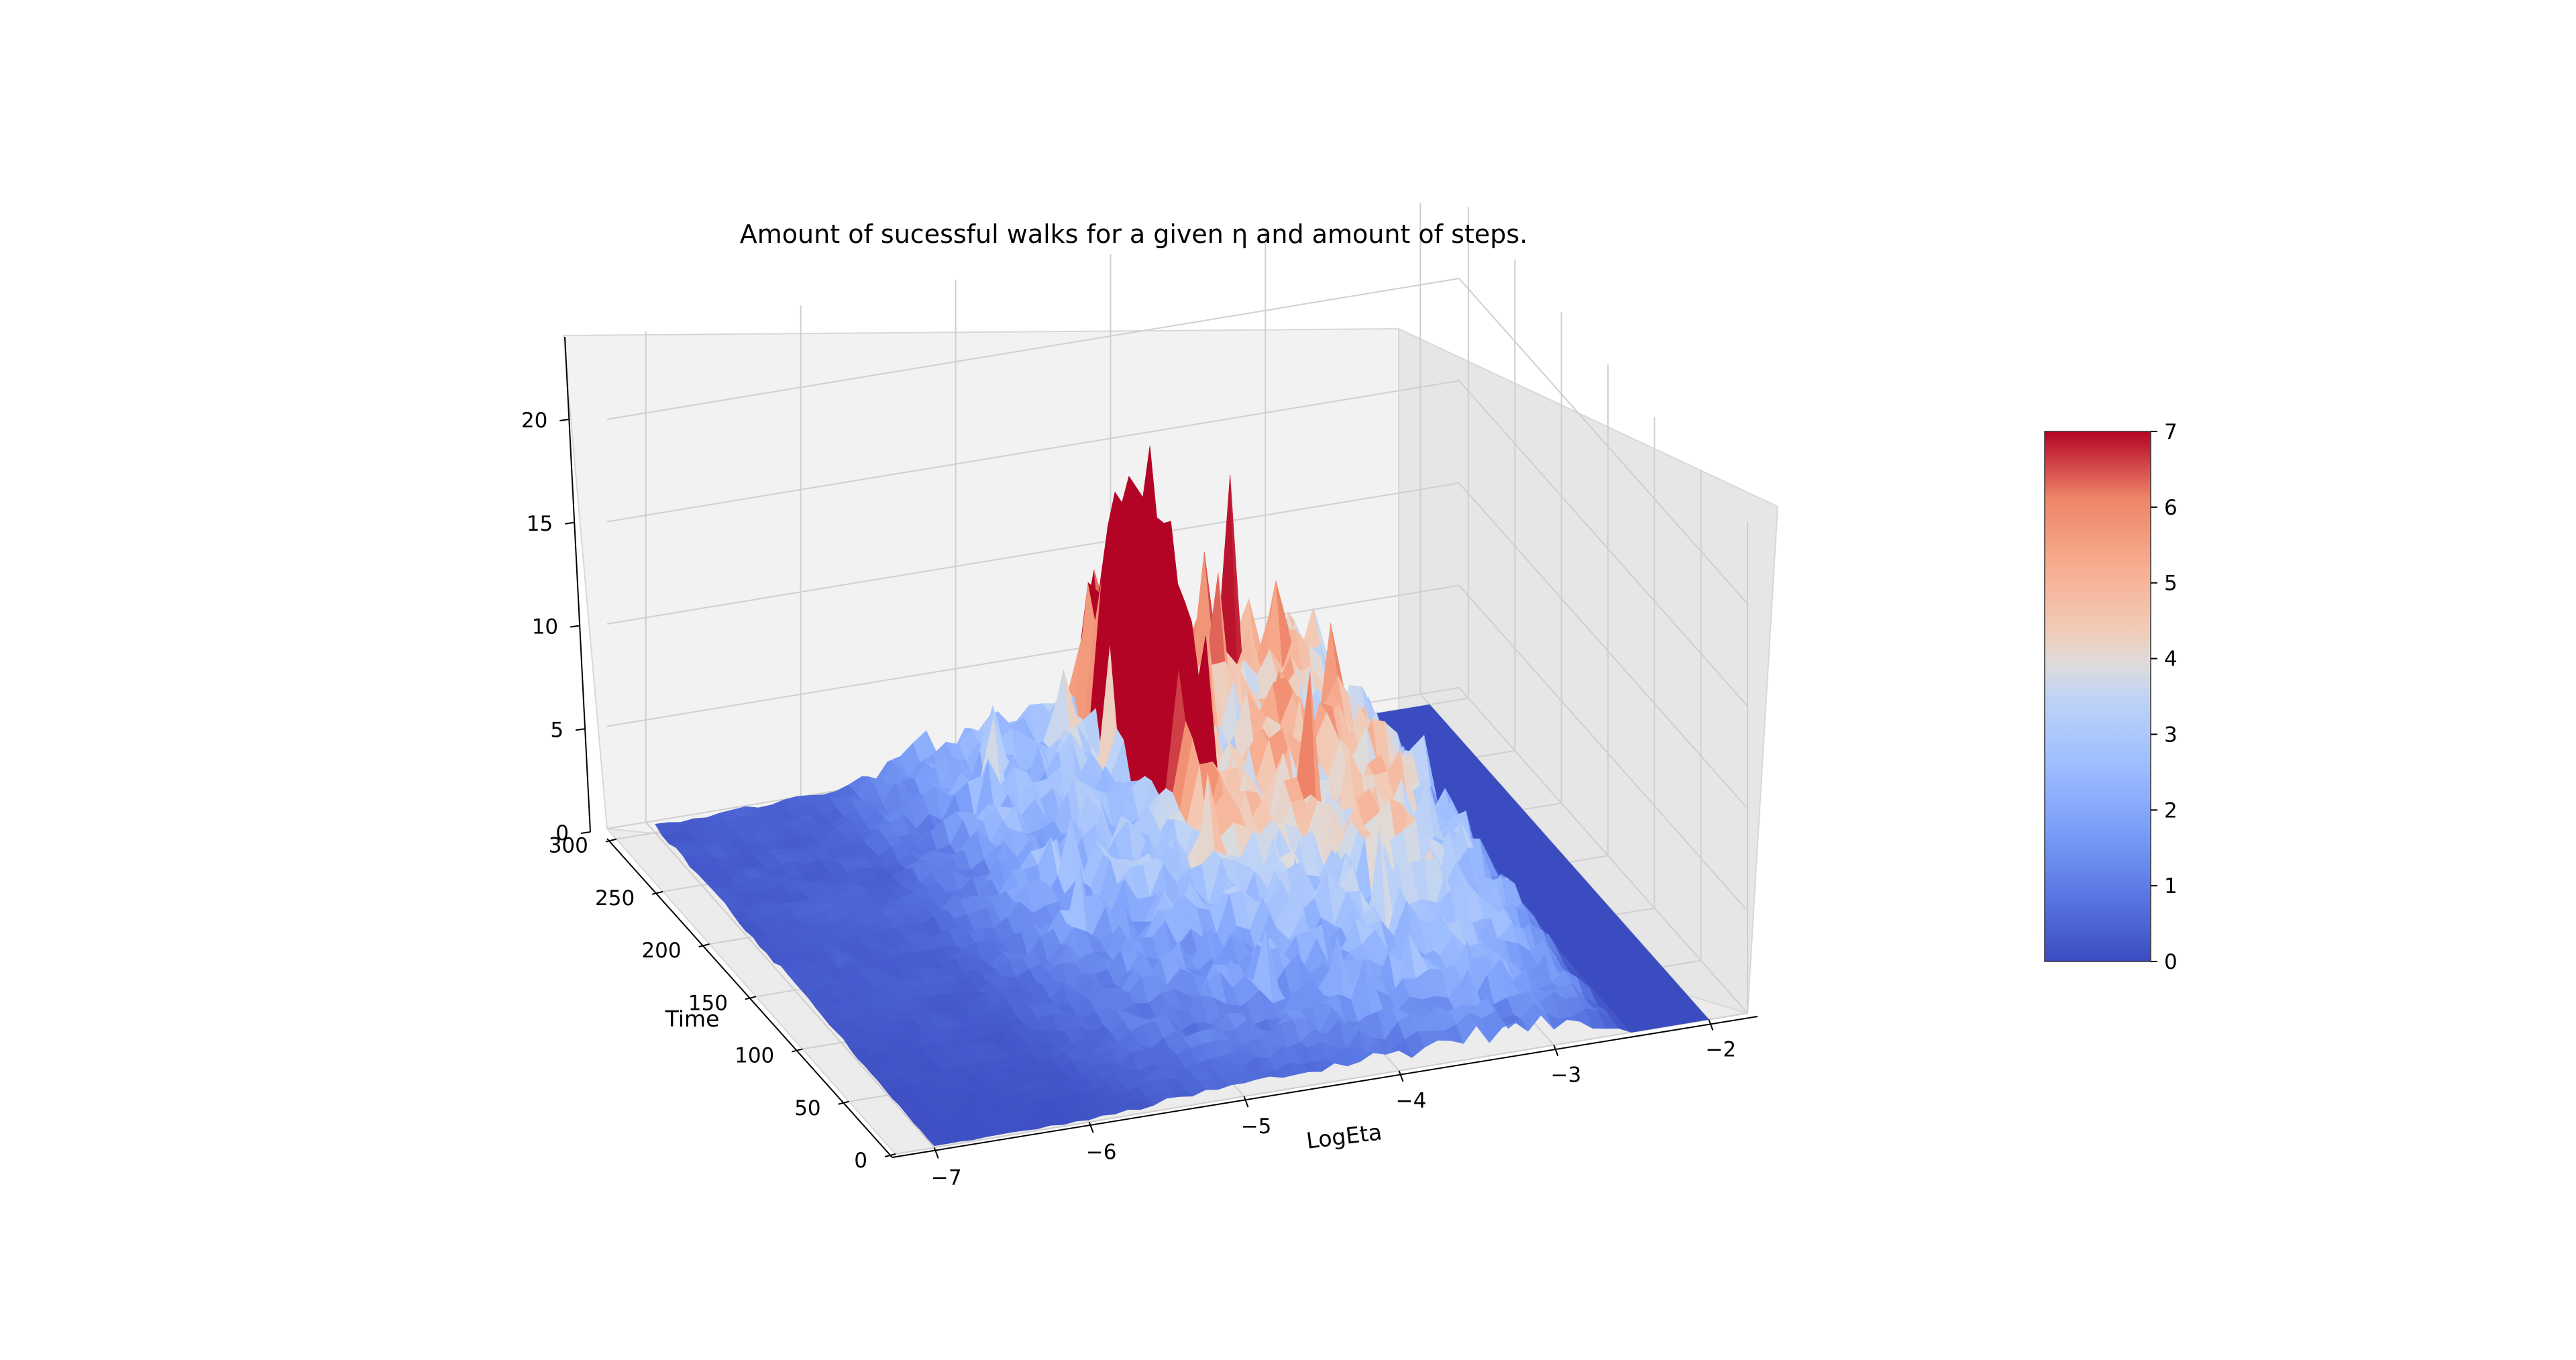 This screenshot has height=1360, width=2576. What do you see at coordinates (1411, 1101) in the screenshot?
I see `x-tick-label: −4` at bounding box center [1411, 1101].